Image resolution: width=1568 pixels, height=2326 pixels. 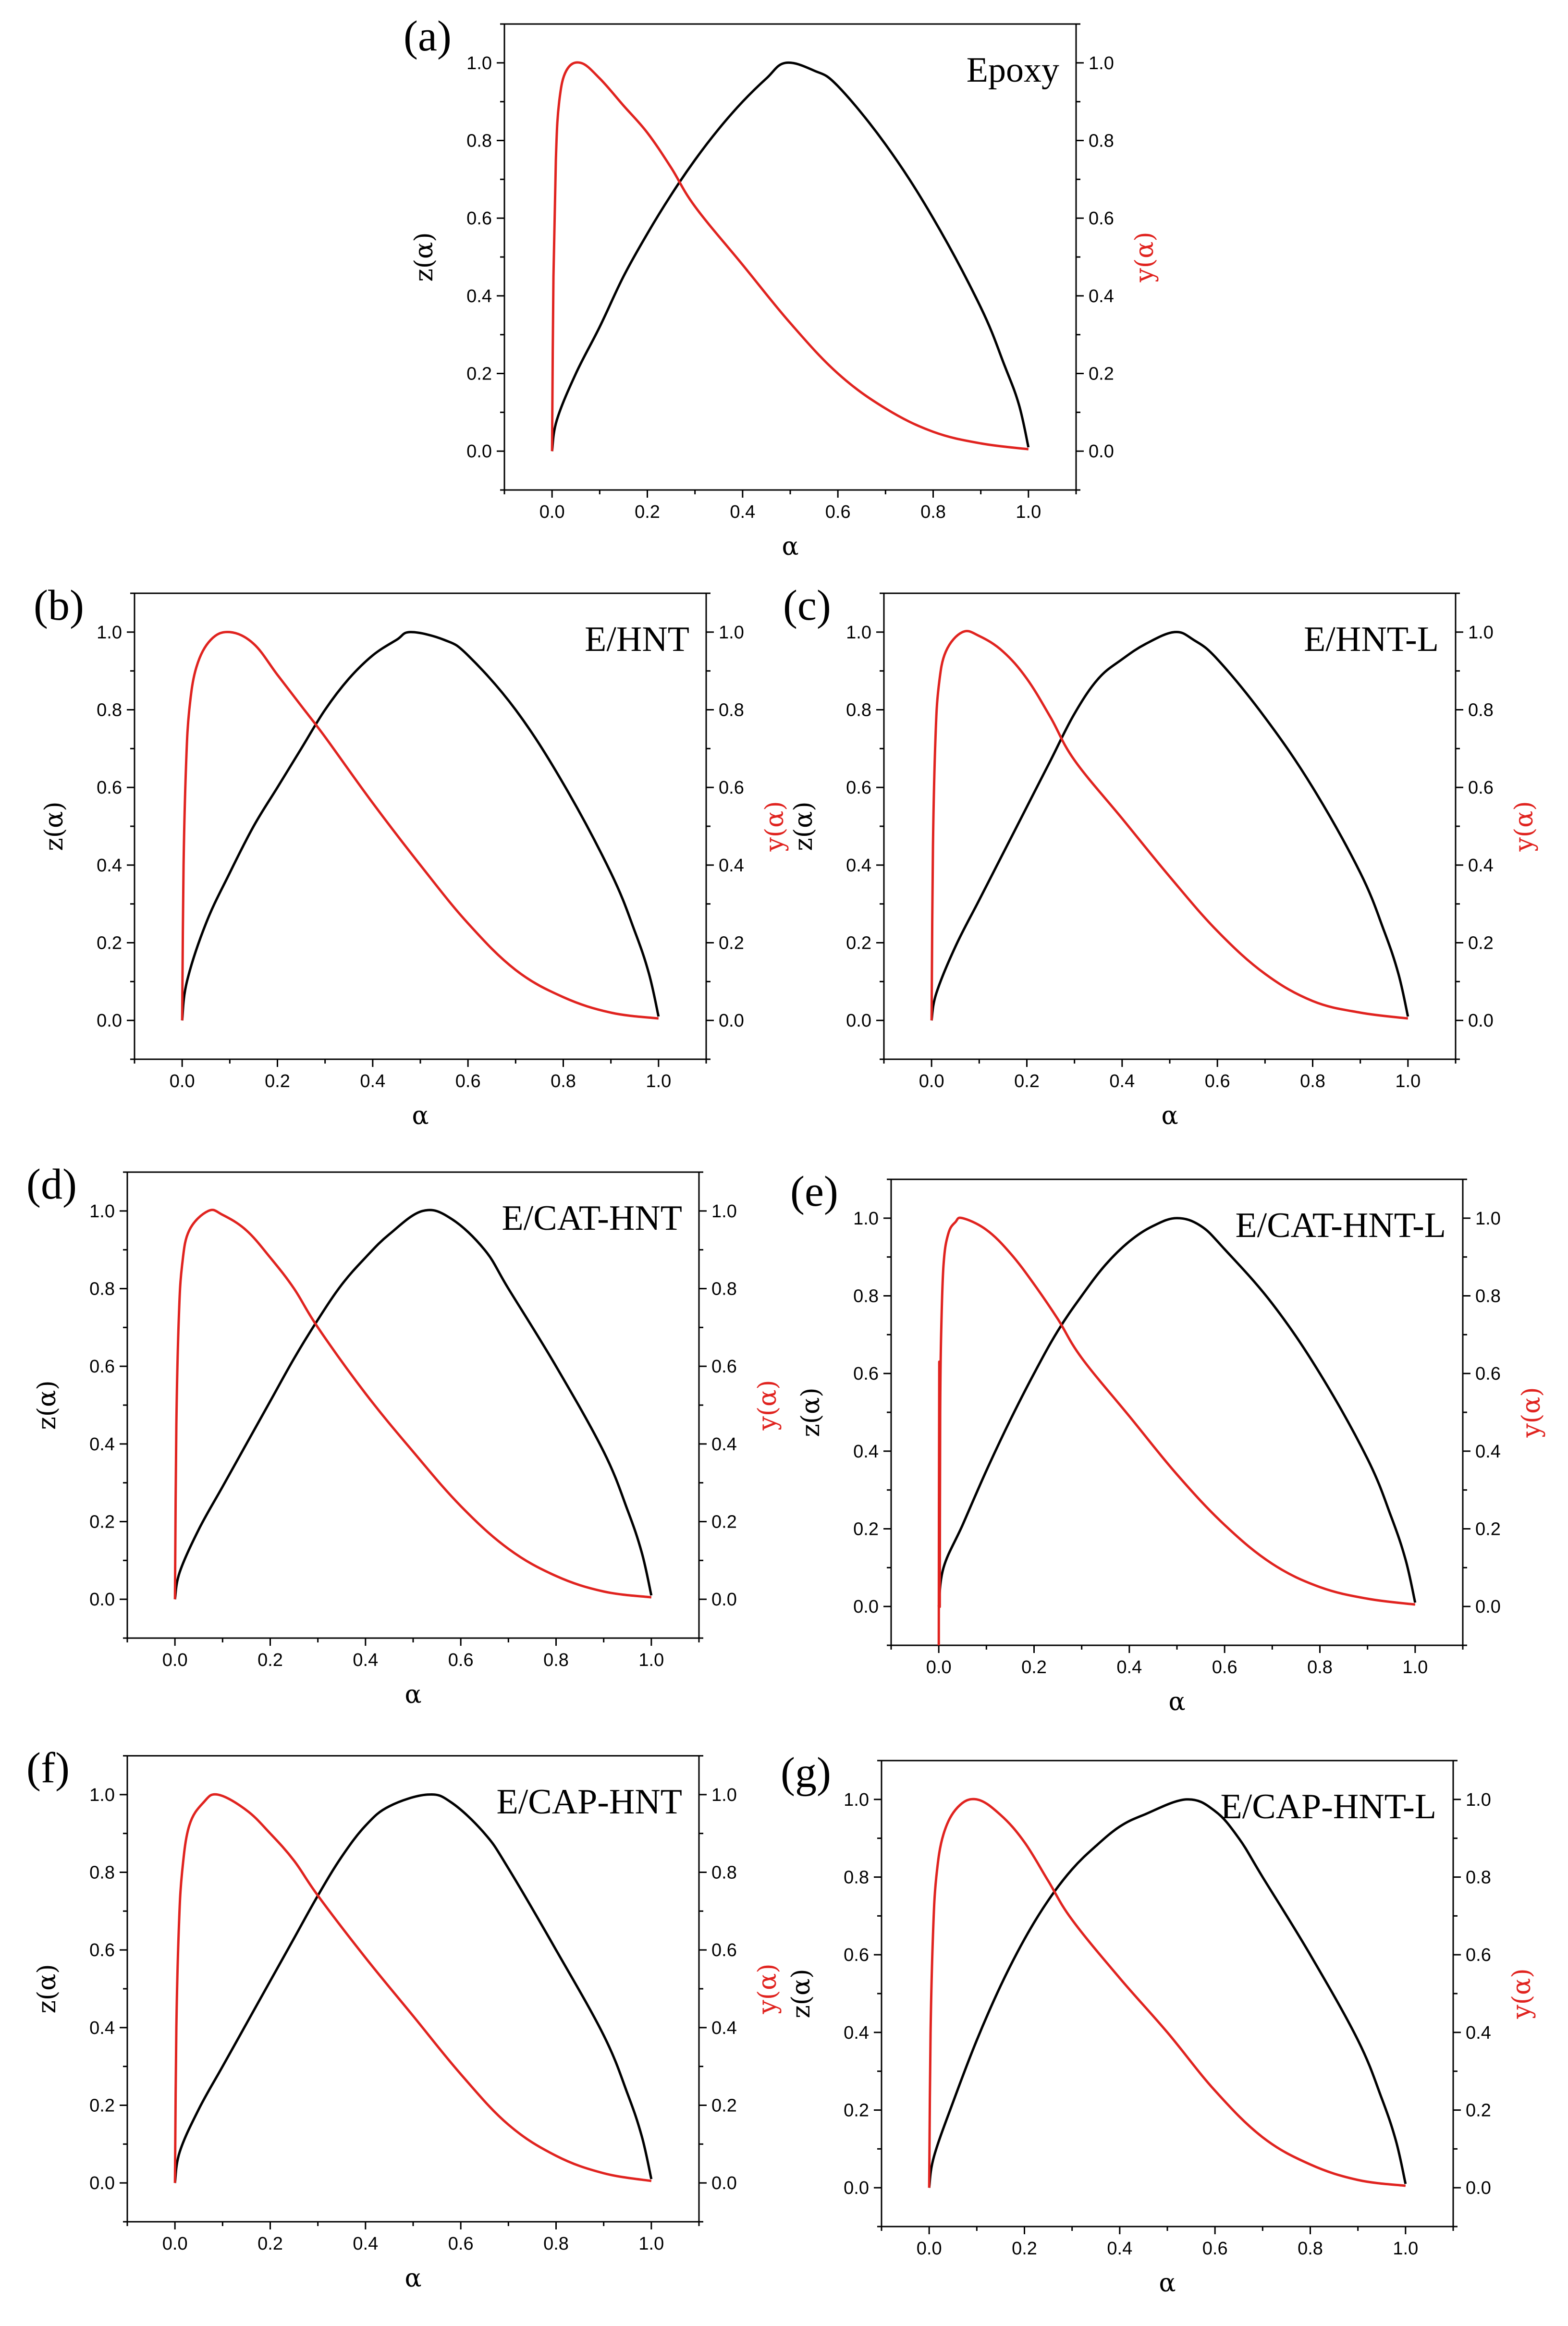 I want to click on panel-letter: (f), so click(x=48, y=1768).